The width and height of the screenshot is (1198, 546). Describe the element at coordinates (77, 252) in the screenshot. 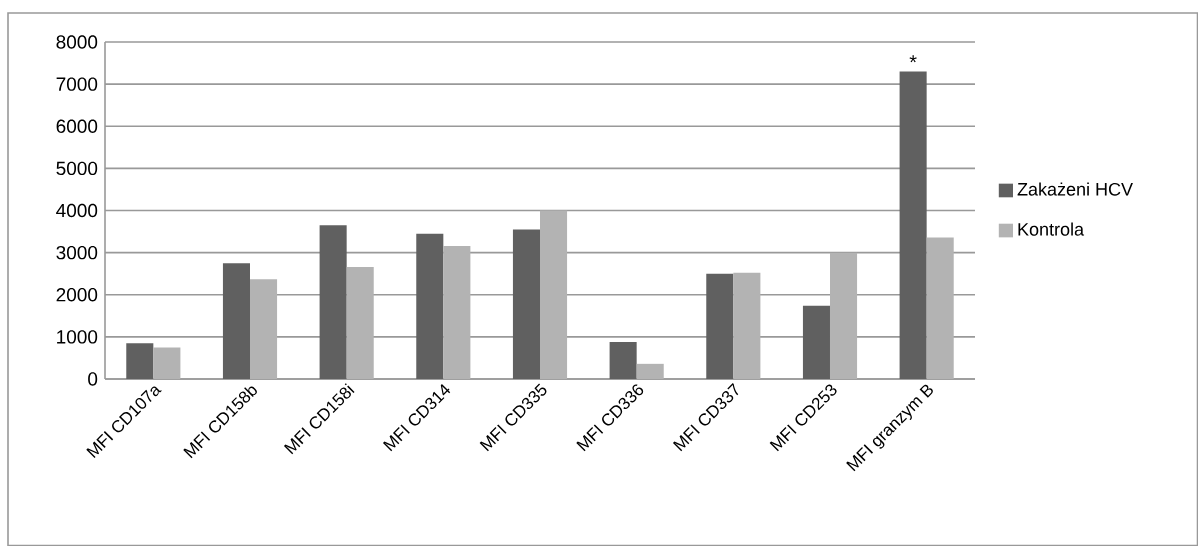

I see `y-tick-label: 3000` at that location.